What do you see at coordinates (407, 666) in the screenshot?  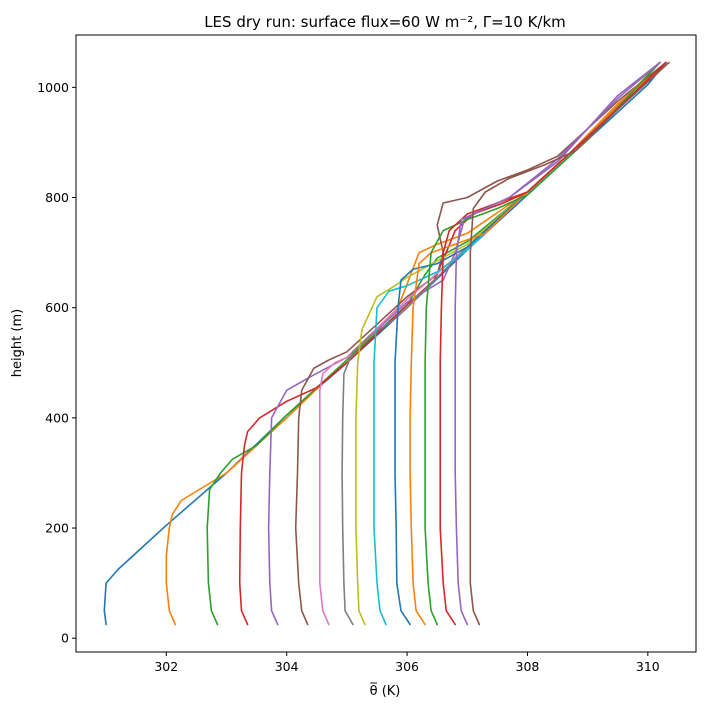 I see `x-tick-label: 306` at bounding box center [407, 666].